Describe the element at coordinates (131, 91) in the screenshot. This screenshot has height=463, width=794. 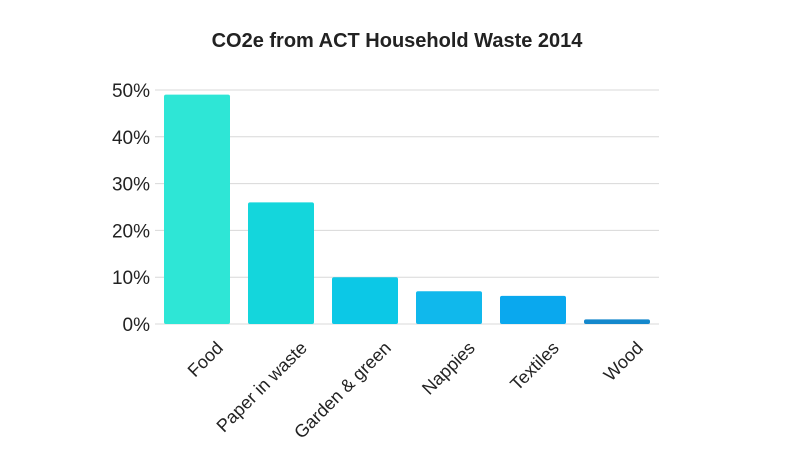
I see `y-tick-label: 50%` at that location.